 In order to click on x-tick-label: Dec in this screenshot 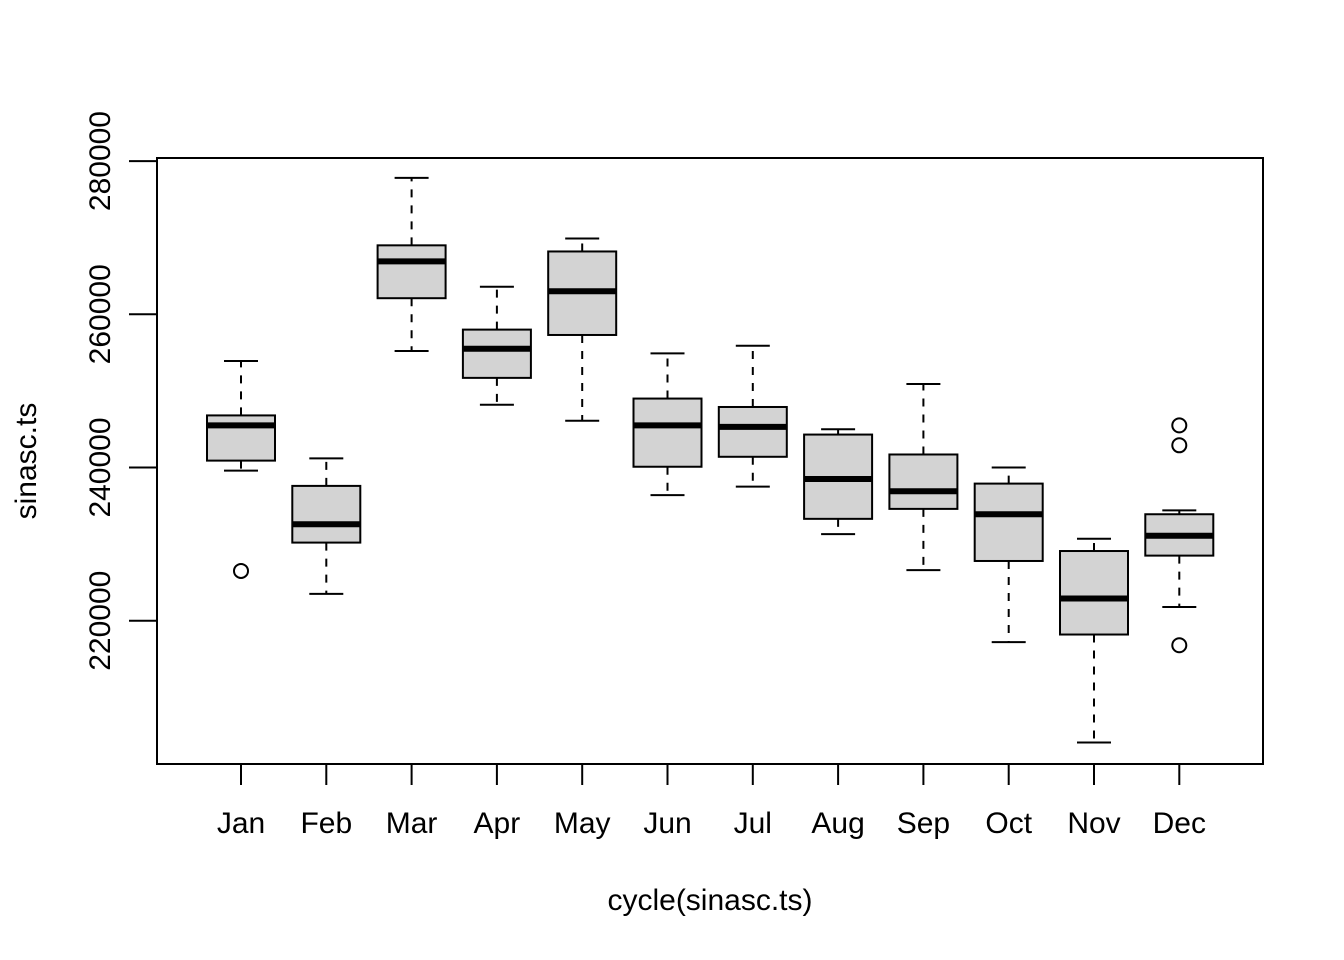, I will do `click(1179, 823)`.